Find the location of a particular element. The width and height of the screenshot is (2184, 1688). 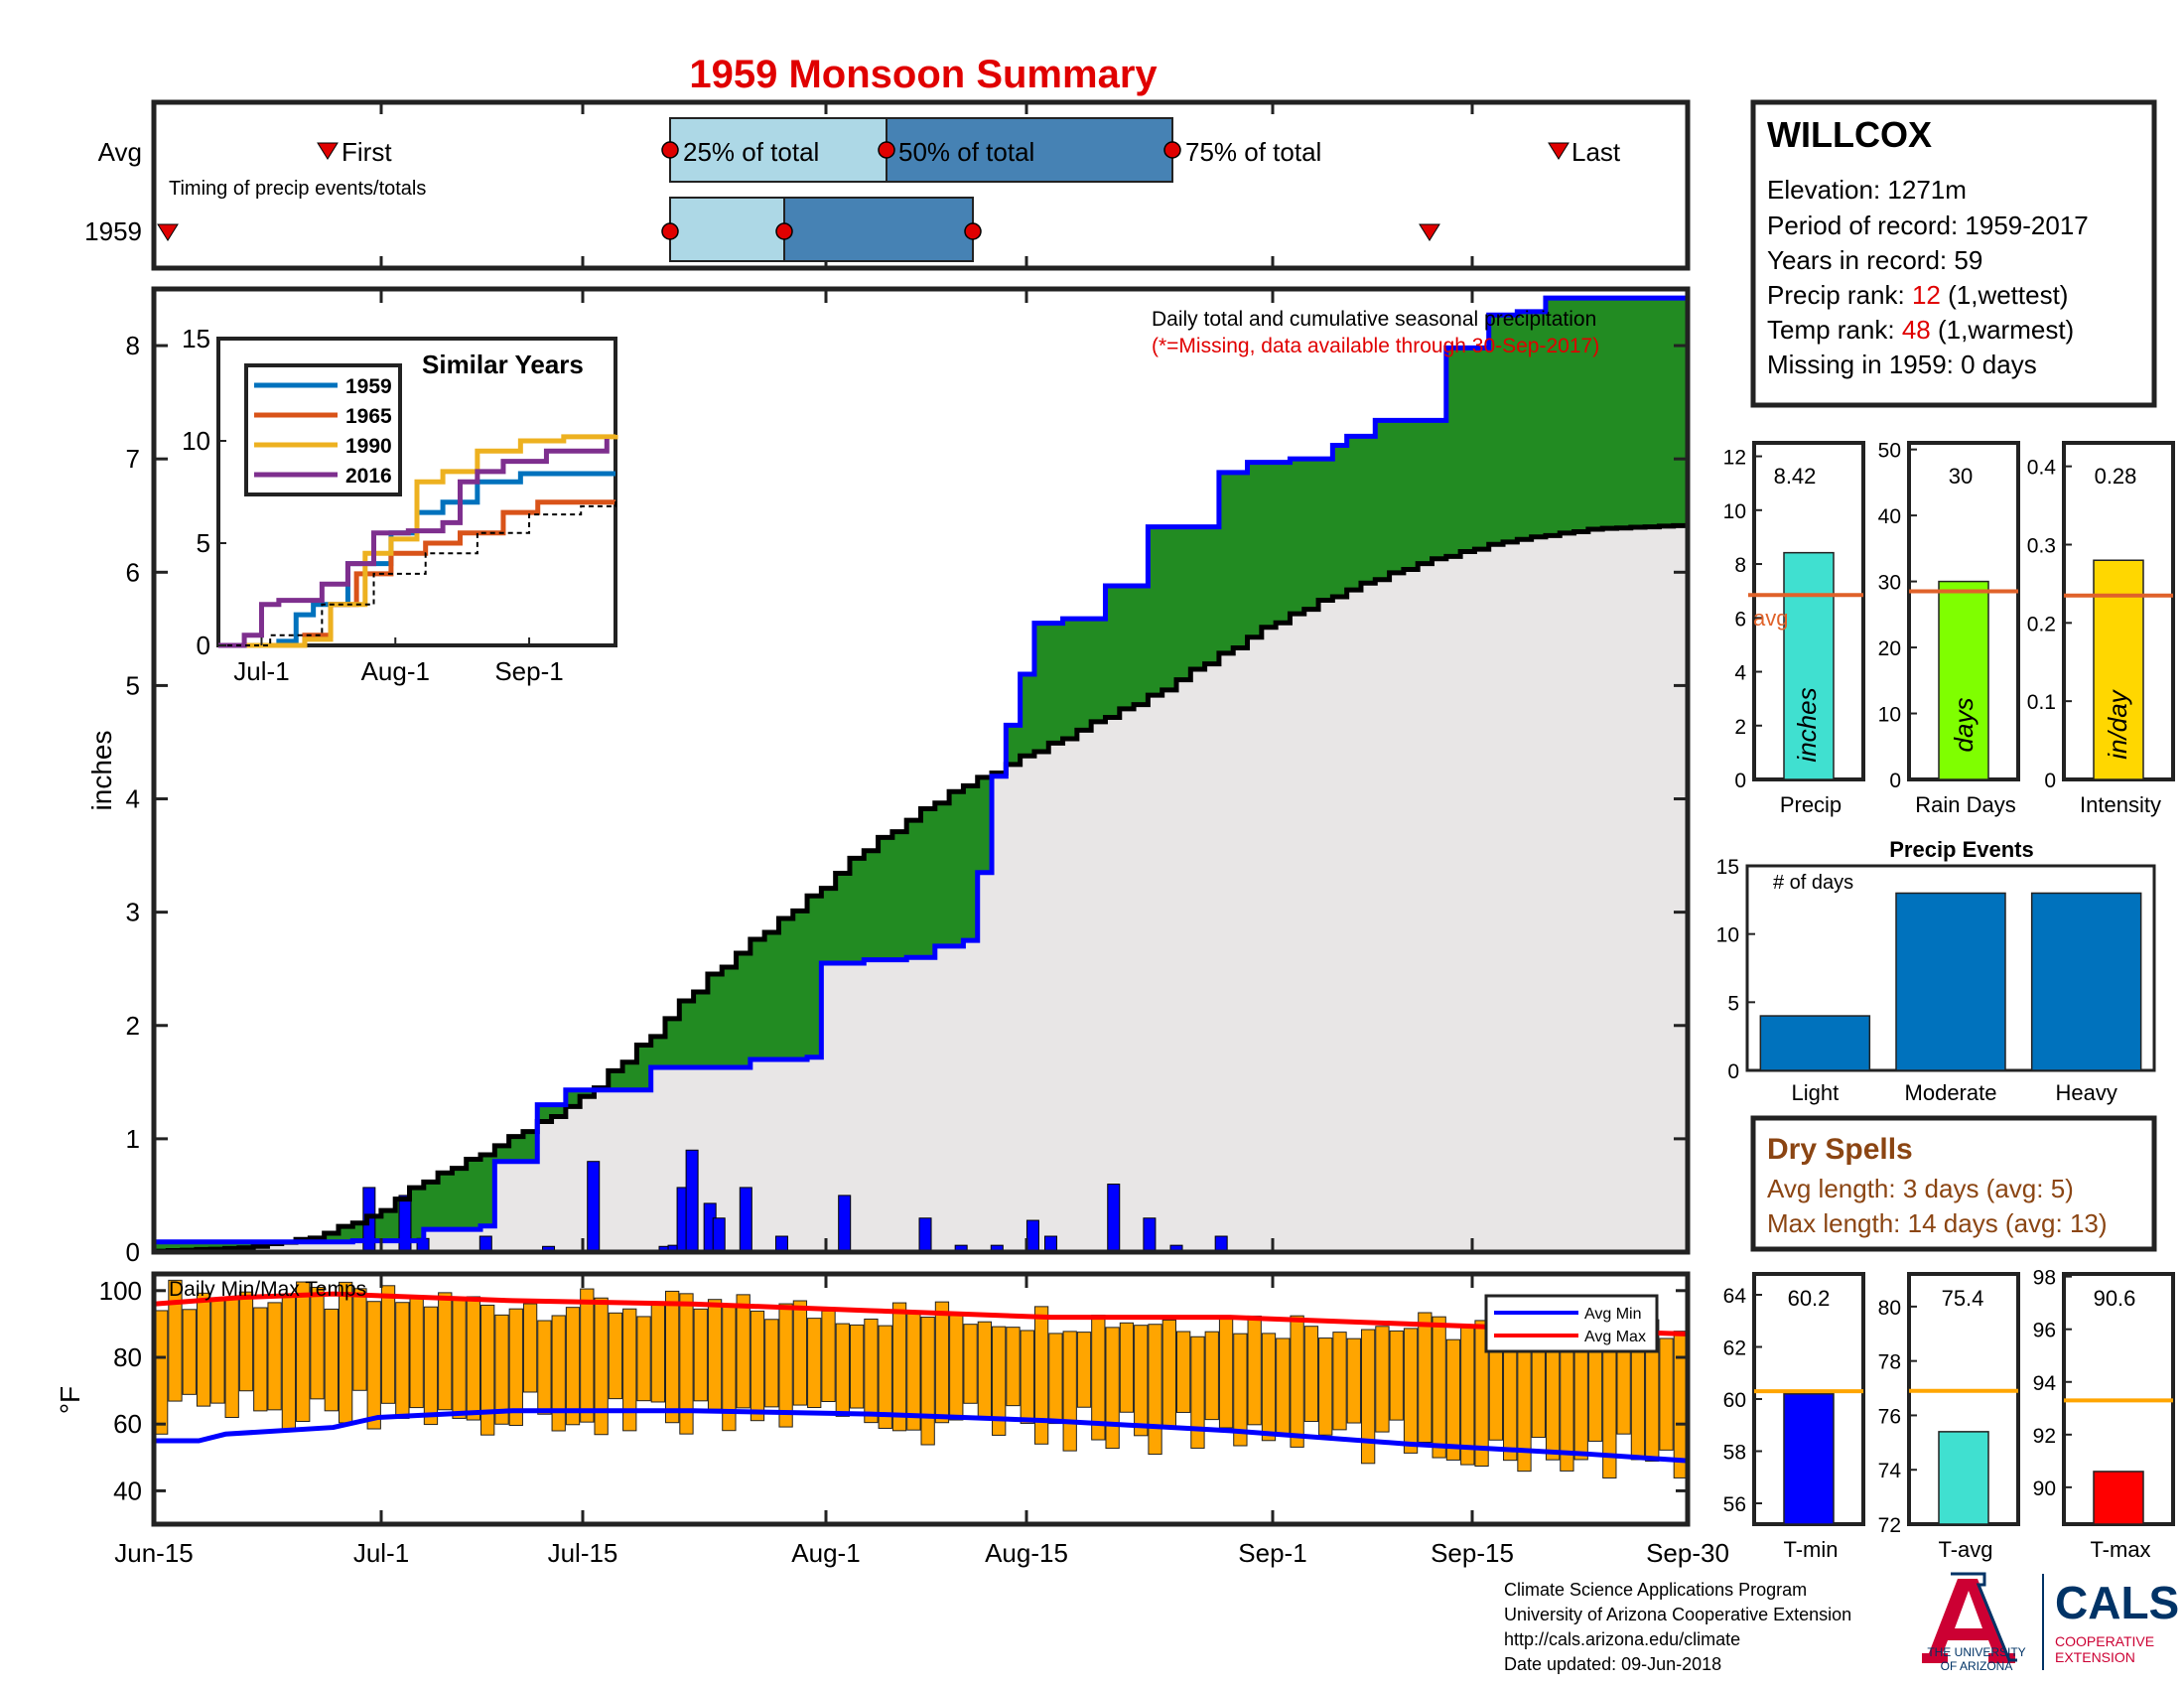

temp-summary-bar-t-avg is located at coordinates (1963, 1478).